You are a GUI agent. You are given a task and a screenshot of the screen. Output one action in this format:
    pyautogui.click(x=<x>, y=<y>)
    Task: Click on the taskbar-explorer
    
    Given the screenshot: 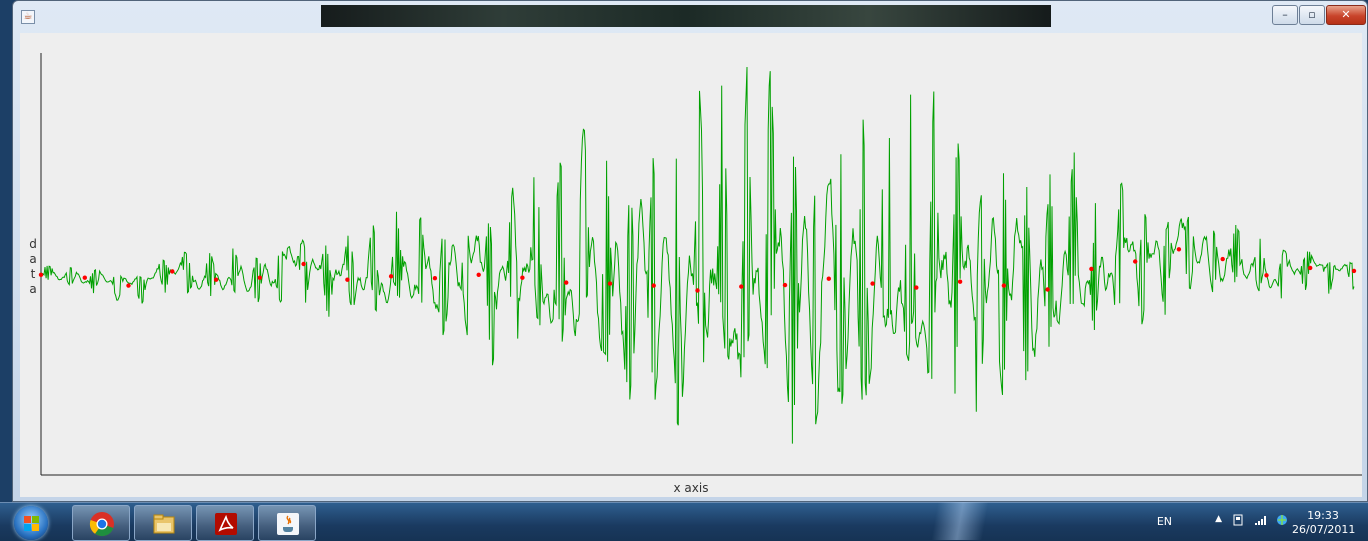 What is the action you would take?
    pyautogui.click(x=163, y=523)
    